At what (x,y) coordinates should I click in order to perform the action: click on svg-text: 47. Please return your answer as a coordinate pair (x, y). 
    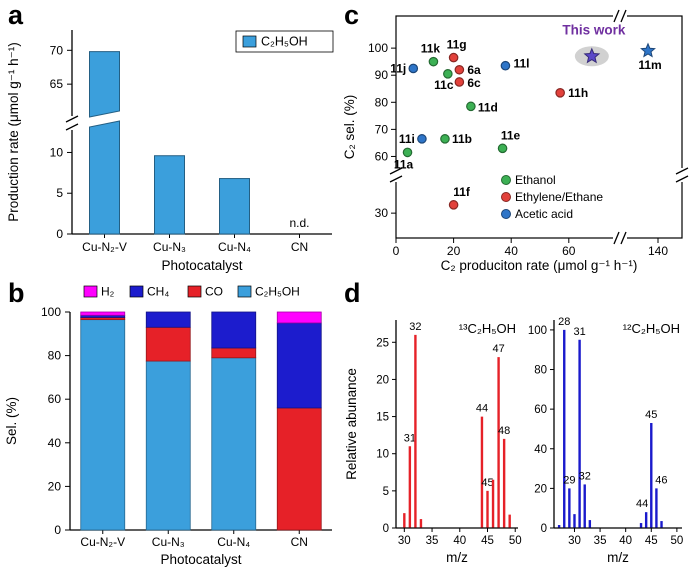
    Looking at the image, I should click on (498, 349).